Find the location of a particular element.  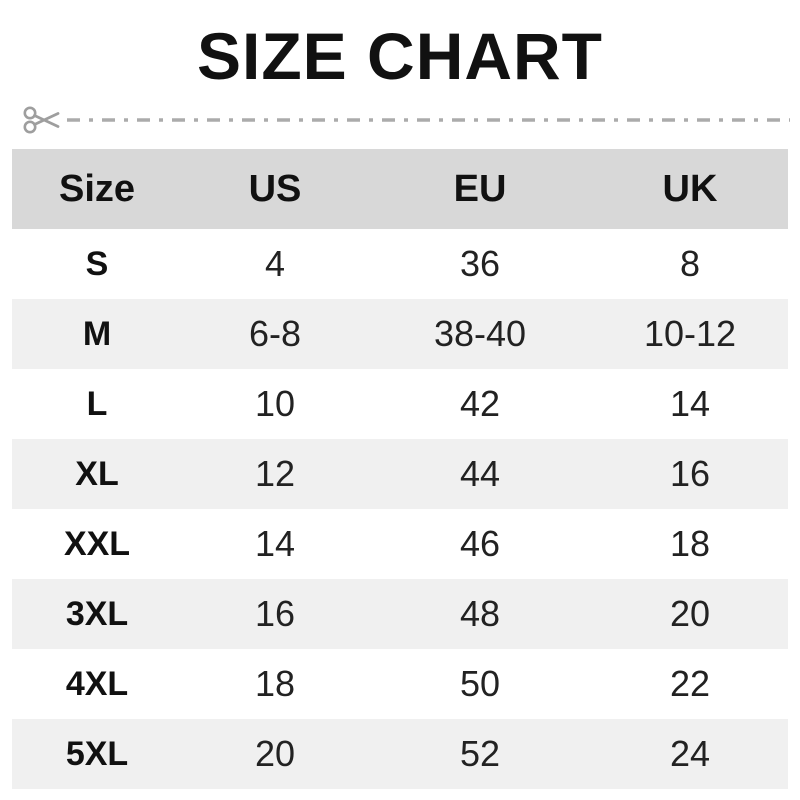

table-row: L 10 42 14 is located at coordinates (400, 404).